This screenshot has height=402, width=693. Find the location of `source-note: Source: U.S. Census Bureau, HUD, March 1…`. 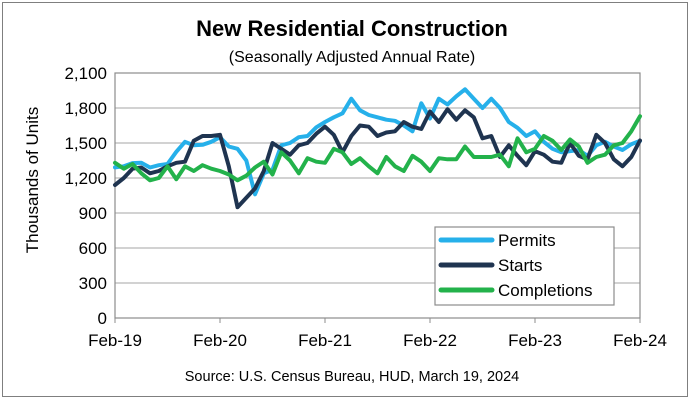

source-note: Source: U.S. Census Bureau, HUD, March 1… is located at coordinates (352, 377).